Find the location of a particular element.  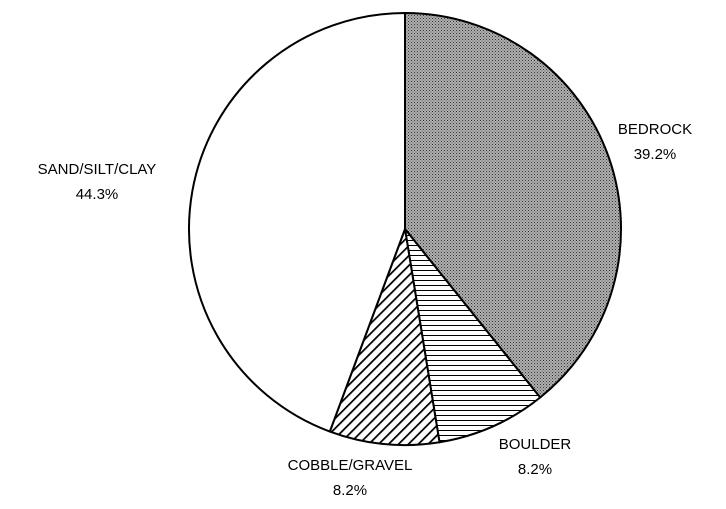

slice-value-label: 44.3% is located at coordinates (97, 194).